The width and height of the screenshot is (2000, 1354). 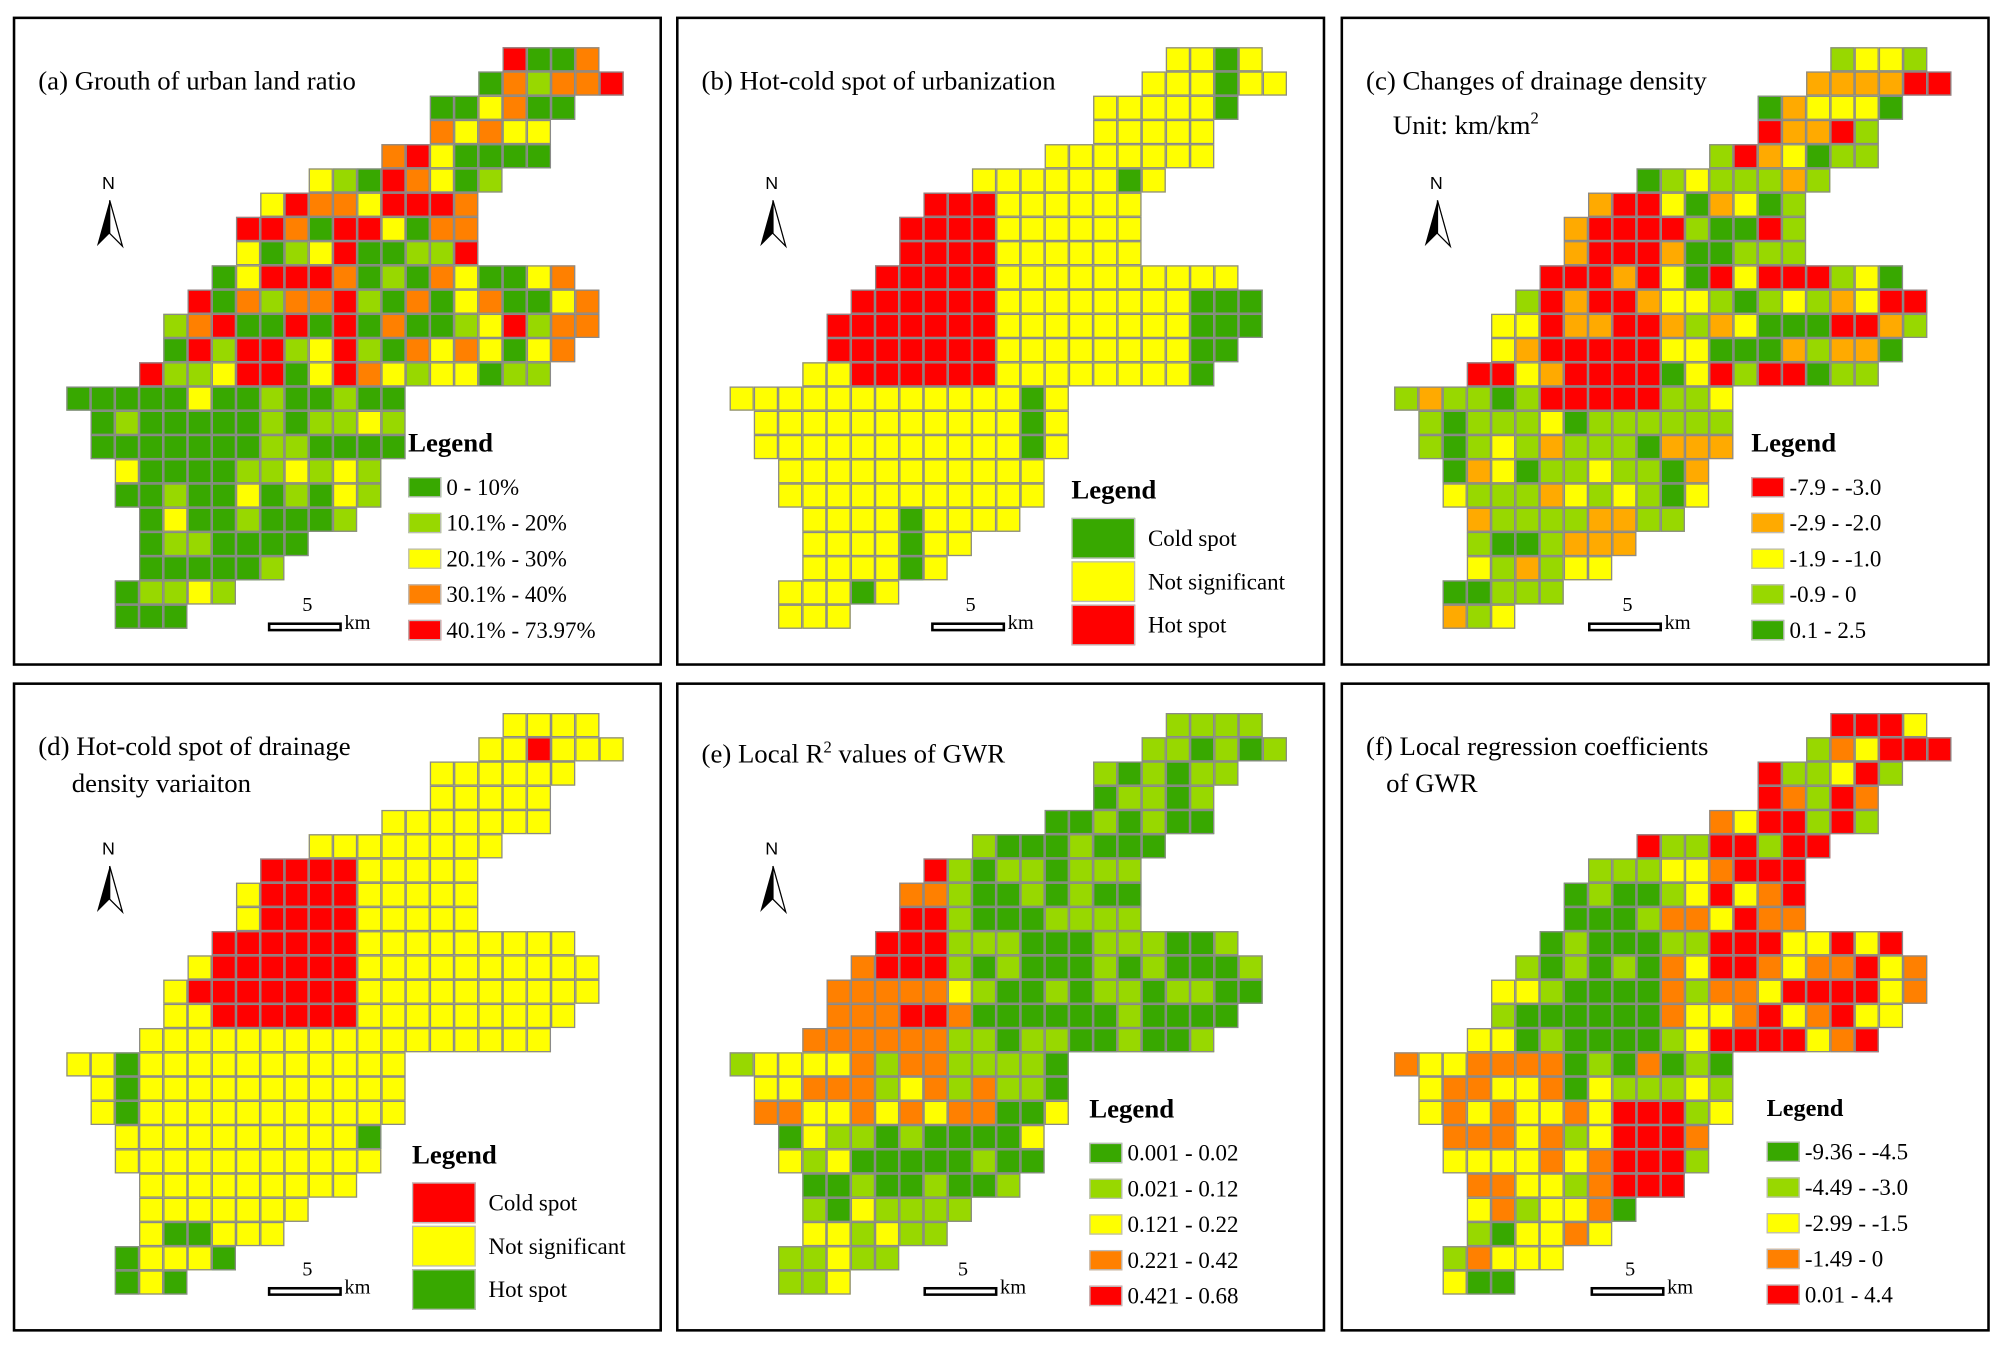 What do you see at coordinates (110, 877) in the screenshot?
I see `north-arrow-icon: N` at bounding box center [110, 877].